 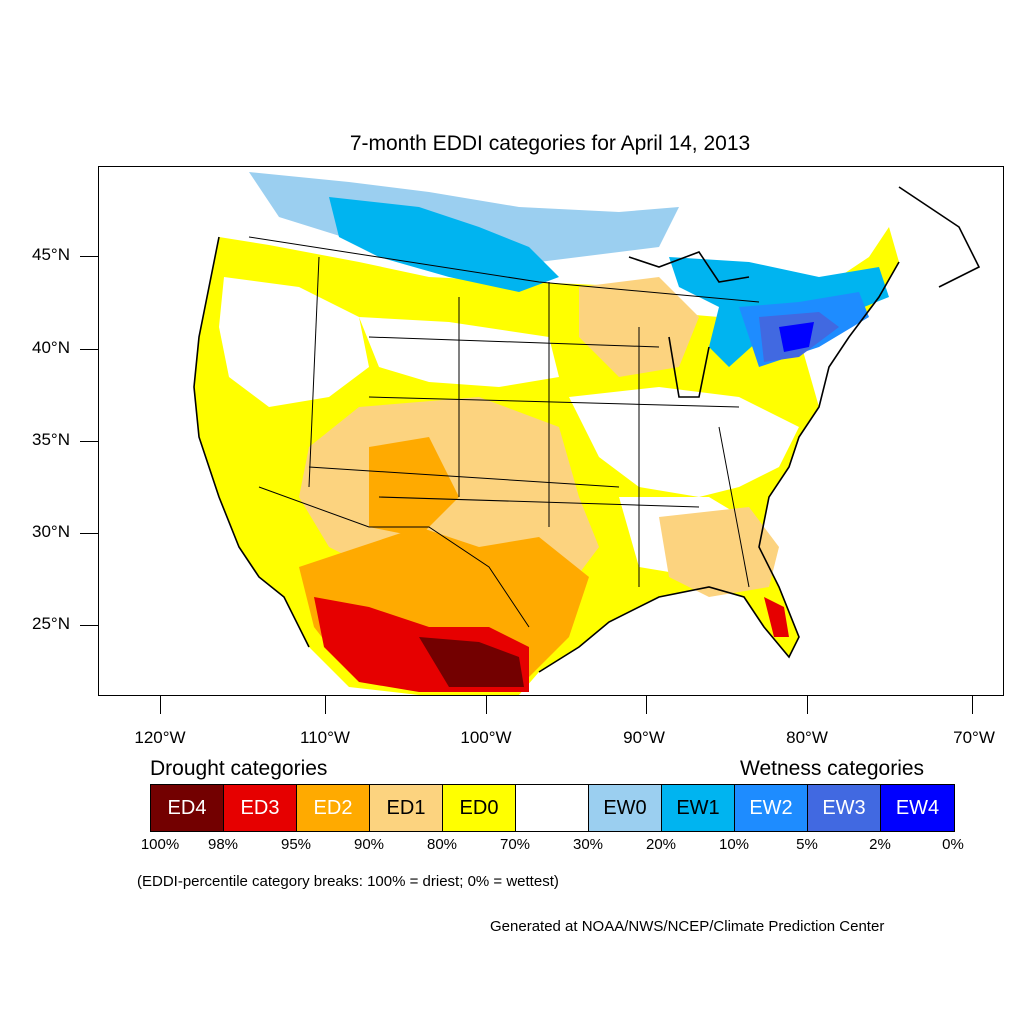 What do you see at coordinates (471, 662) in the screenshot?
I see `ed4-region-northeast-mexico` at bounding box center [471, 662].